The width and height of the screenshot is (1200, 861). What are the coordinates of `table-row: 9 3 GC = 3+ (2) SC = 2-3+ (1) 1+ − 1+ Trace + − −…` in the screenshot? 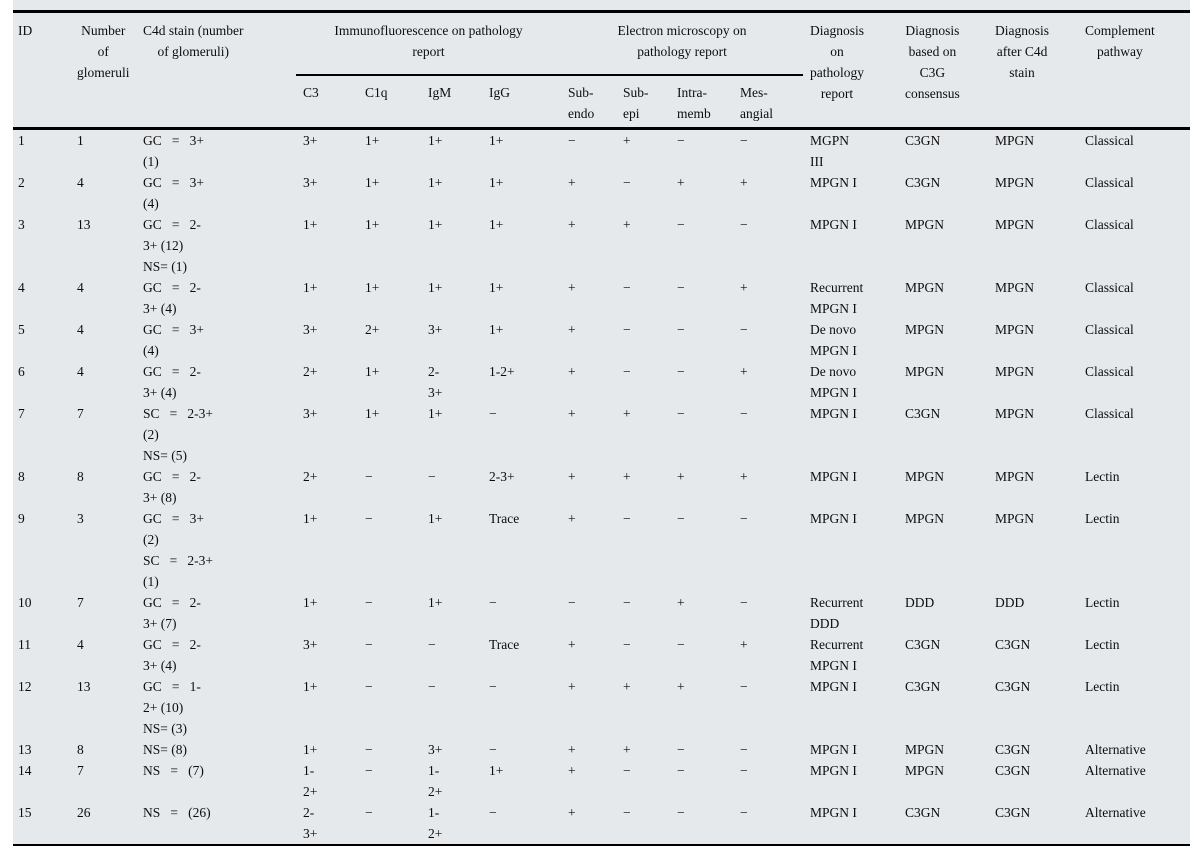 It's located at (601, 550).